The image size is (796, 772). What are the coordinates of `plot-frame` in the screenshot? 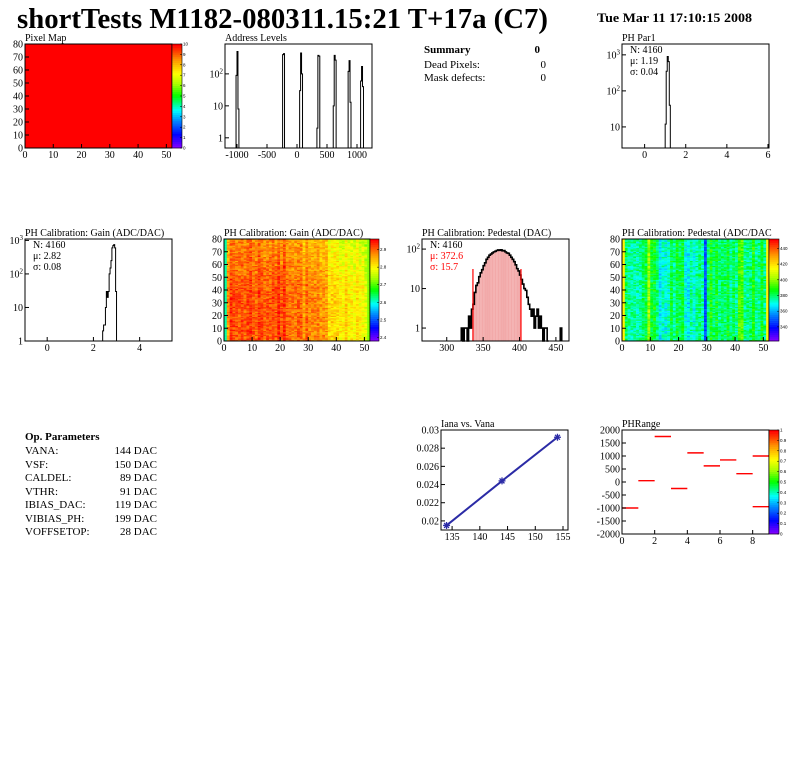 It's located at (98, 290).